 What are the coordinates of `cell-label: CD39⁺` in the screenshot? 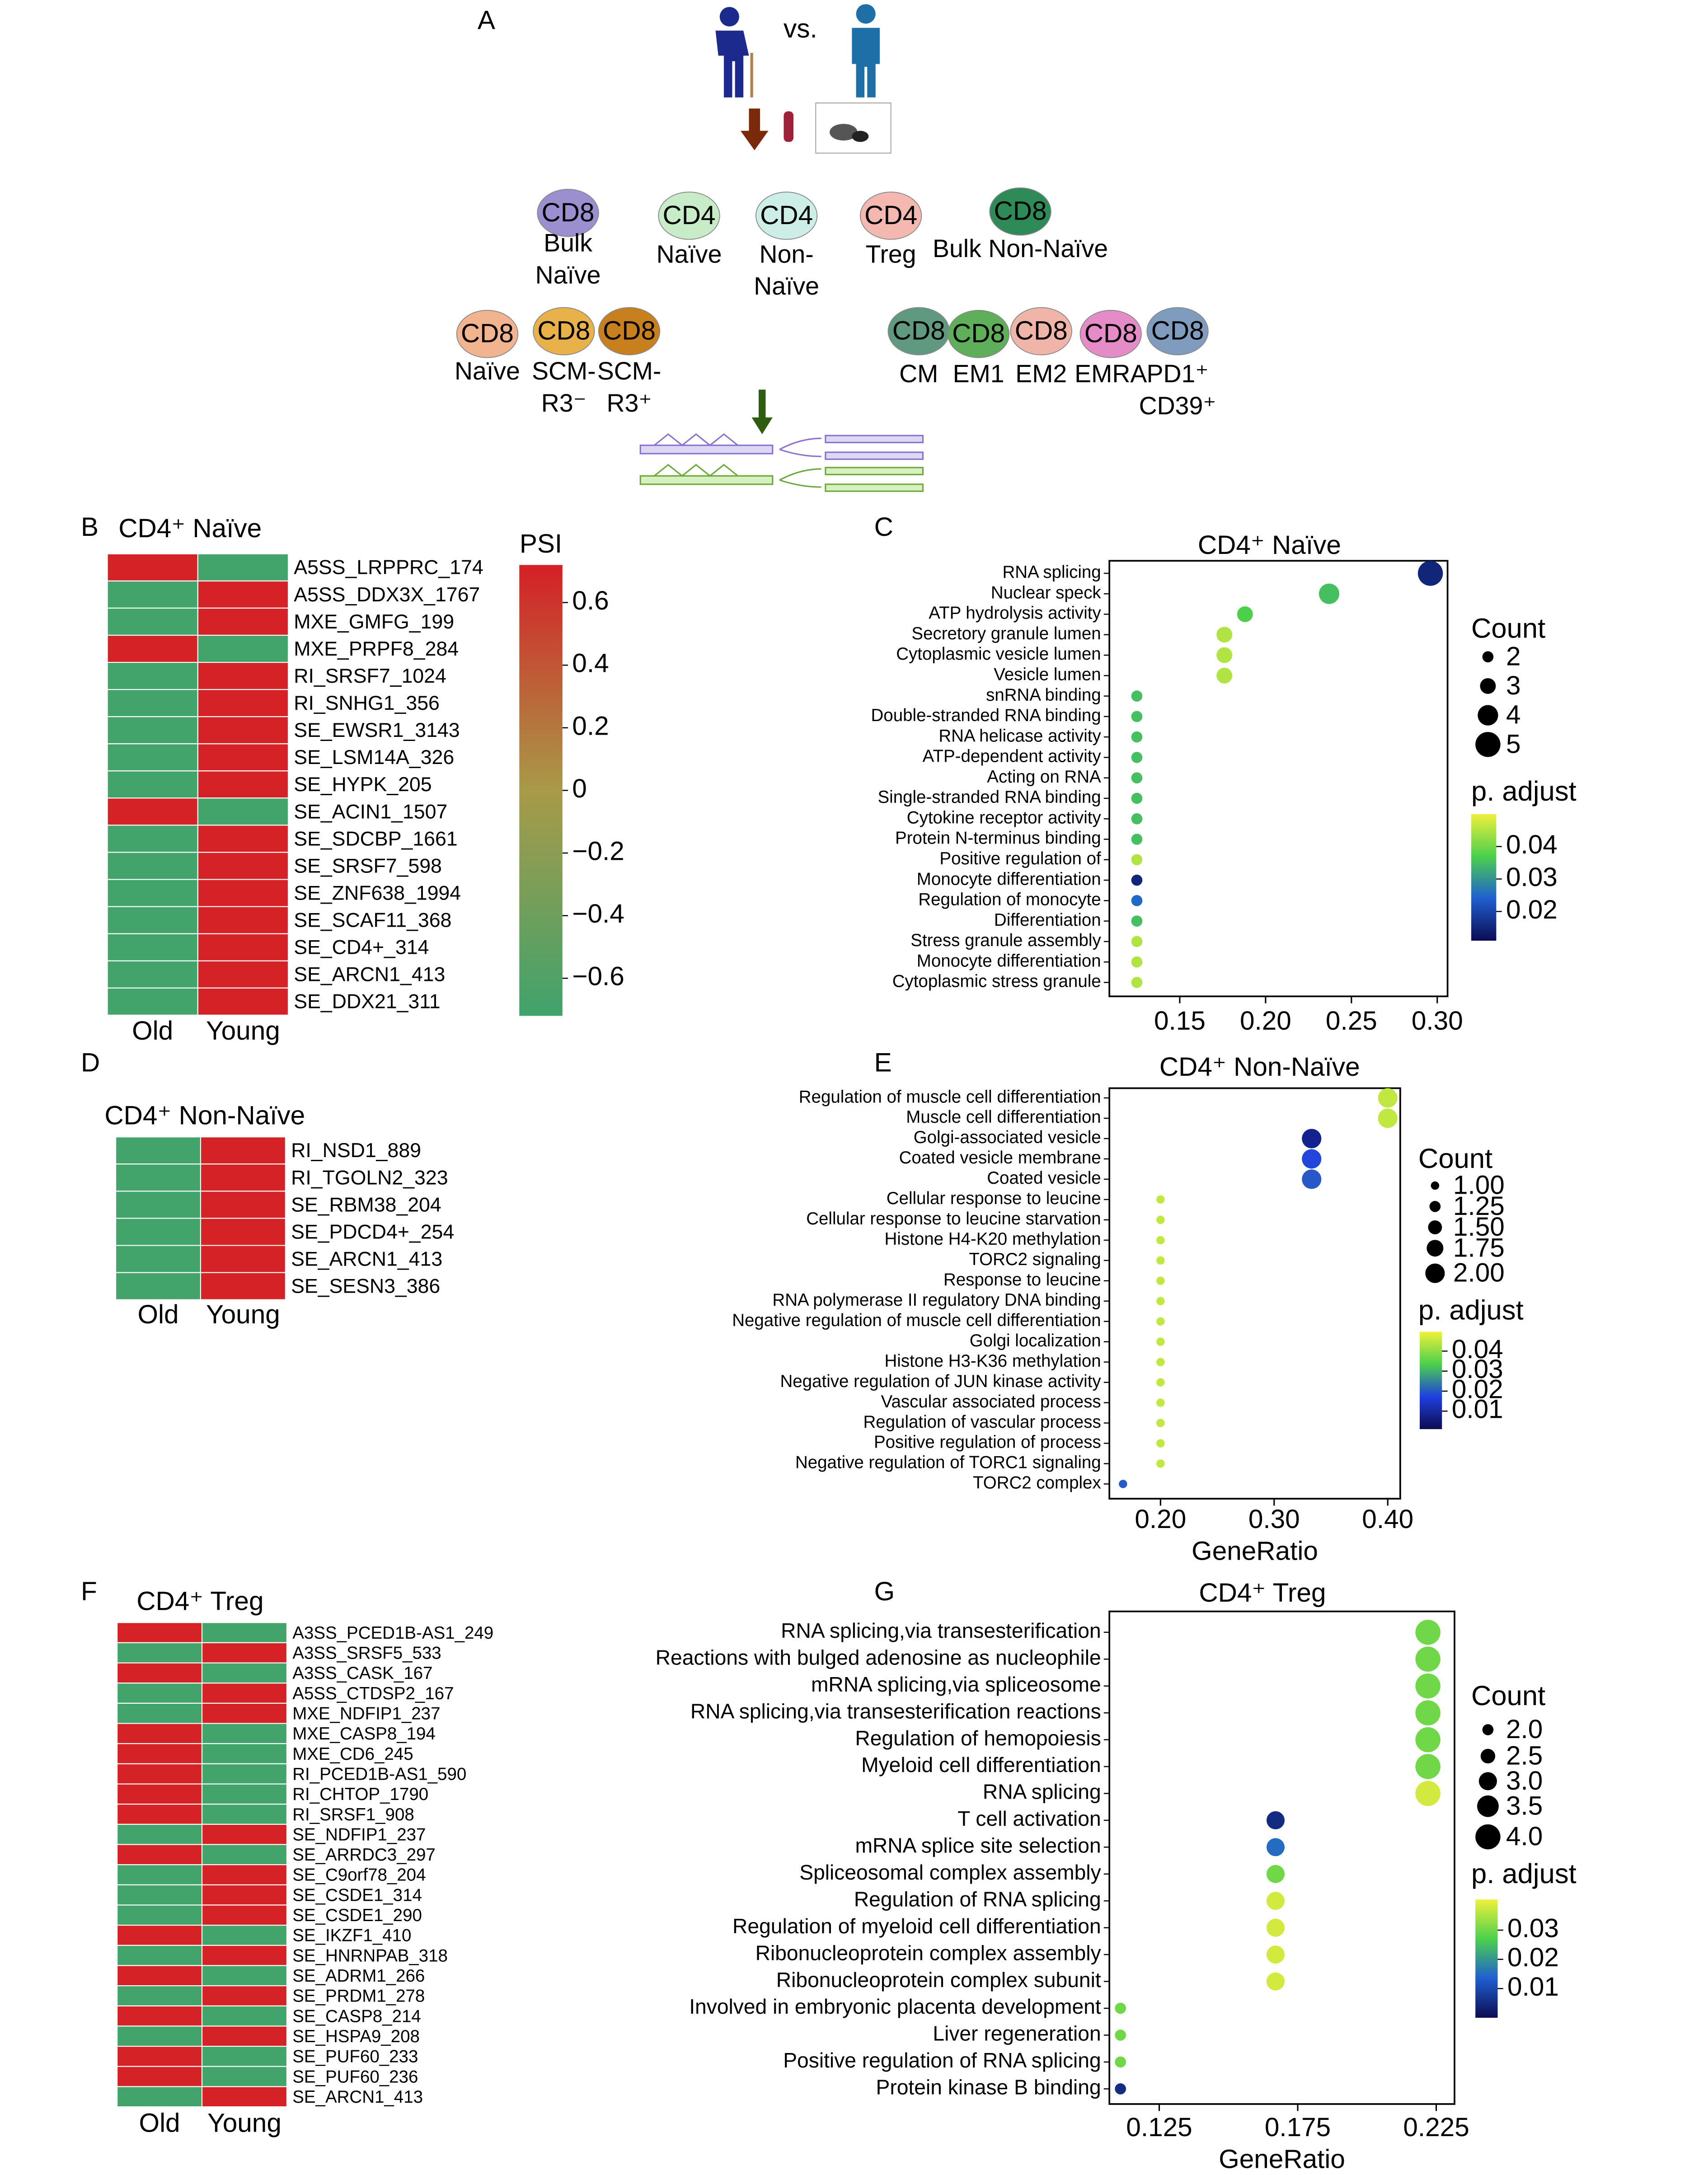 It's located at (1177, 406).